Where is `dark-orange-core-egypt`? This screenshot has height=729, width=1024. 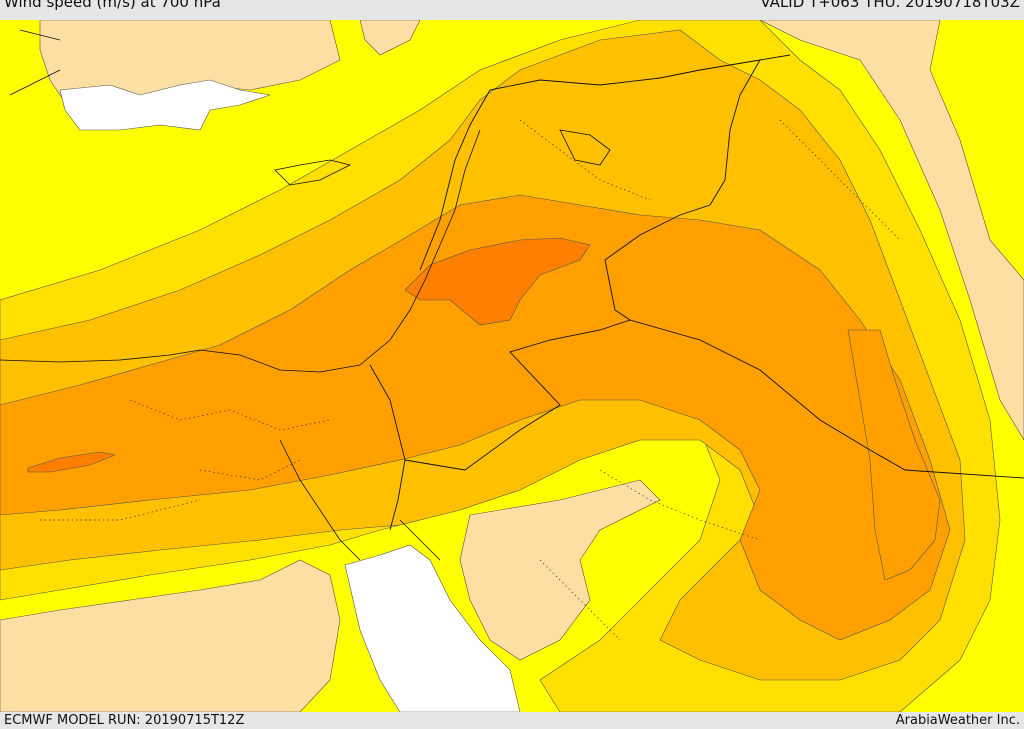
dark-orange-core-egypt is located at coordinates (72, 462).